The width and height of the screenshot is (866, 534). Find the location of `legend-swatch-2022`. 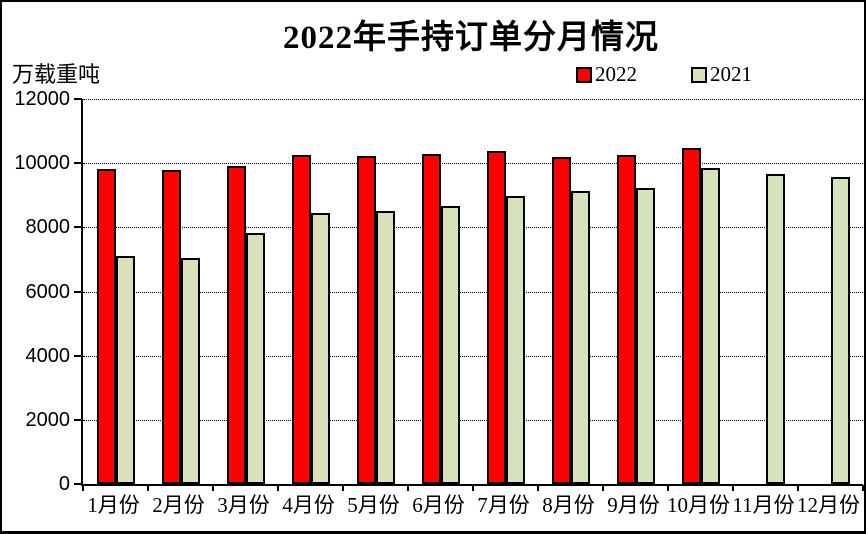

legend-swatch-2022 is located at coordinates (584, 74).